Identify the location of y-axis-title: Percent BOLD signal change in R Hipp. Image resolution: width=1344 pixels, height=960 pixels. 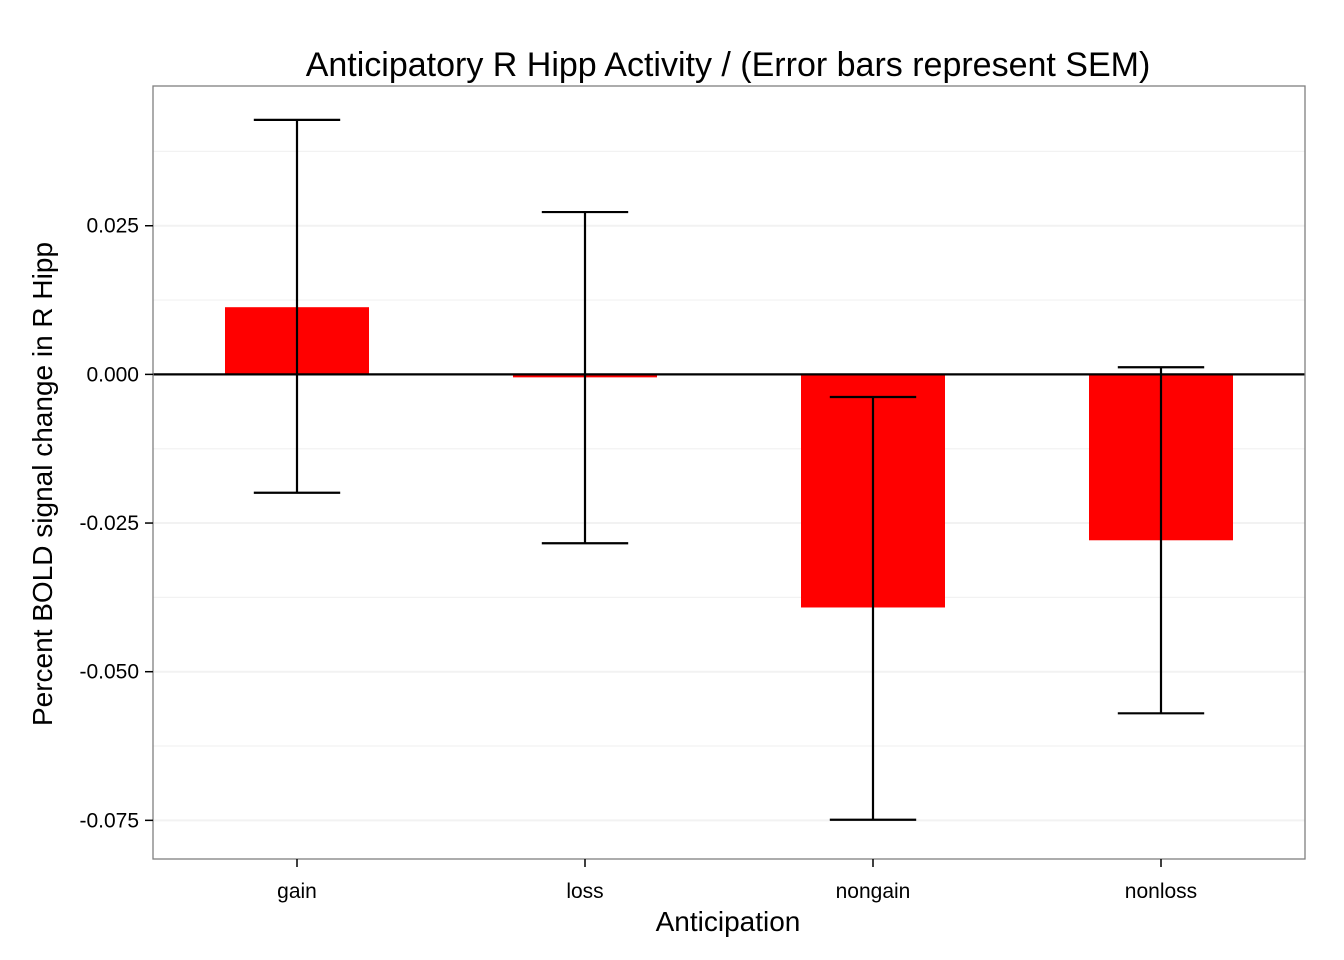
(42, 484).